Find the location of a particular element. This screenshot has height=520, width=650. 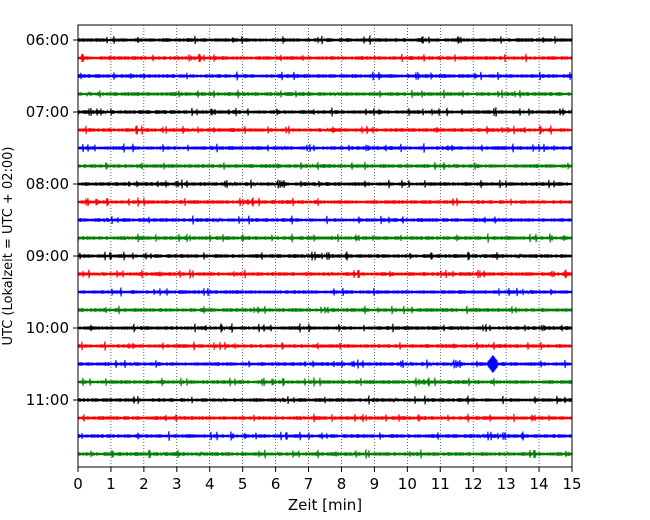

x-tick-label: 6 is located at coordinates (276, 484).